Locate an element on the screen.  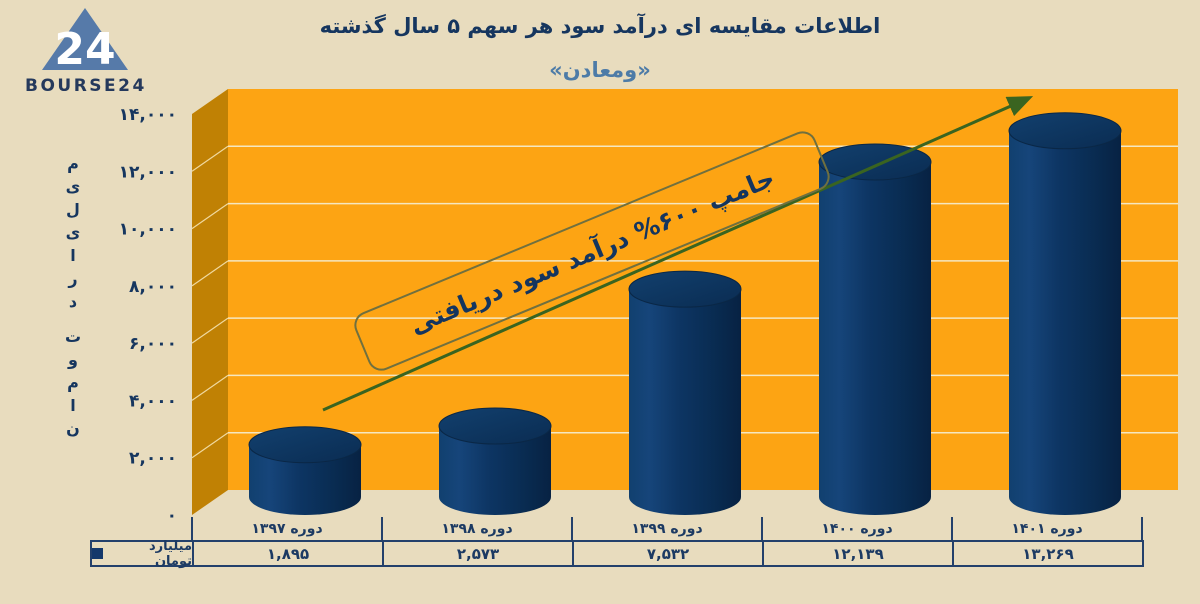
y-tick-label: ۰ is located at coordinates (172, 516).